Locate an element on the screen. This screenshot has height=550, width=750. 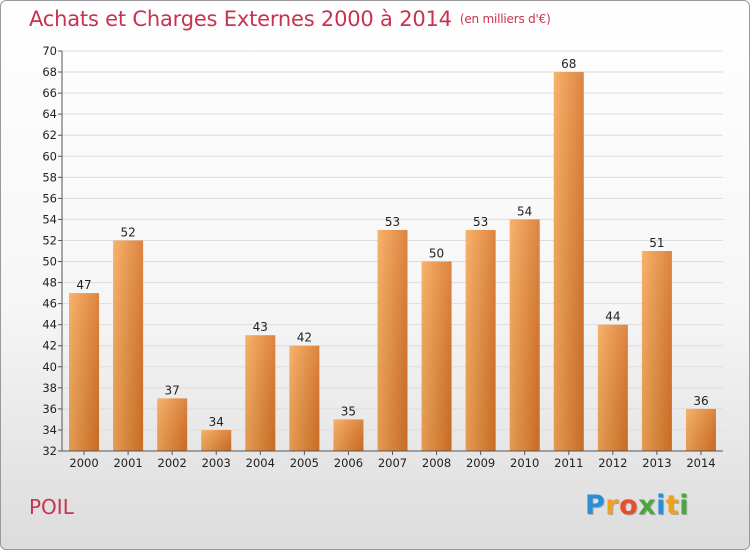
y-tick-label: 64 is located at coordinates (49, 114).